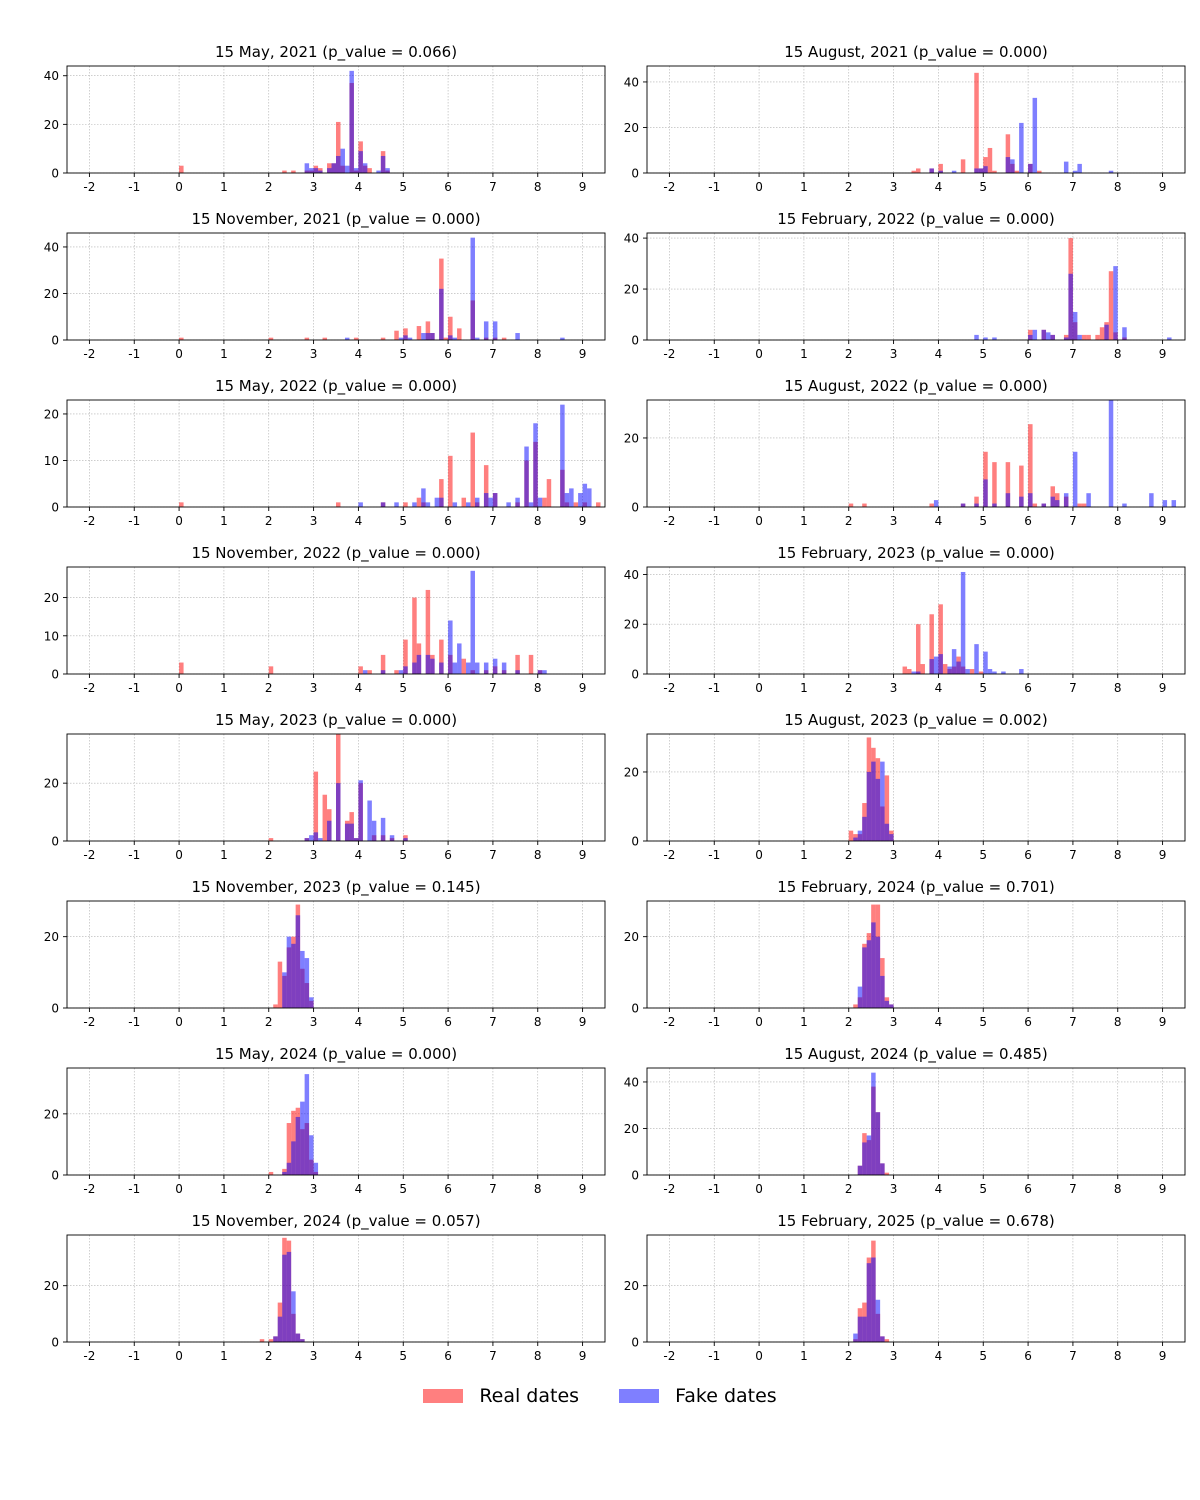 This screenshot has width=1200, height=1500. What do you see at coordinates (134, 354) in the screenshot?
I see `x-tick-label: -1` at bounding box center [134, 354].